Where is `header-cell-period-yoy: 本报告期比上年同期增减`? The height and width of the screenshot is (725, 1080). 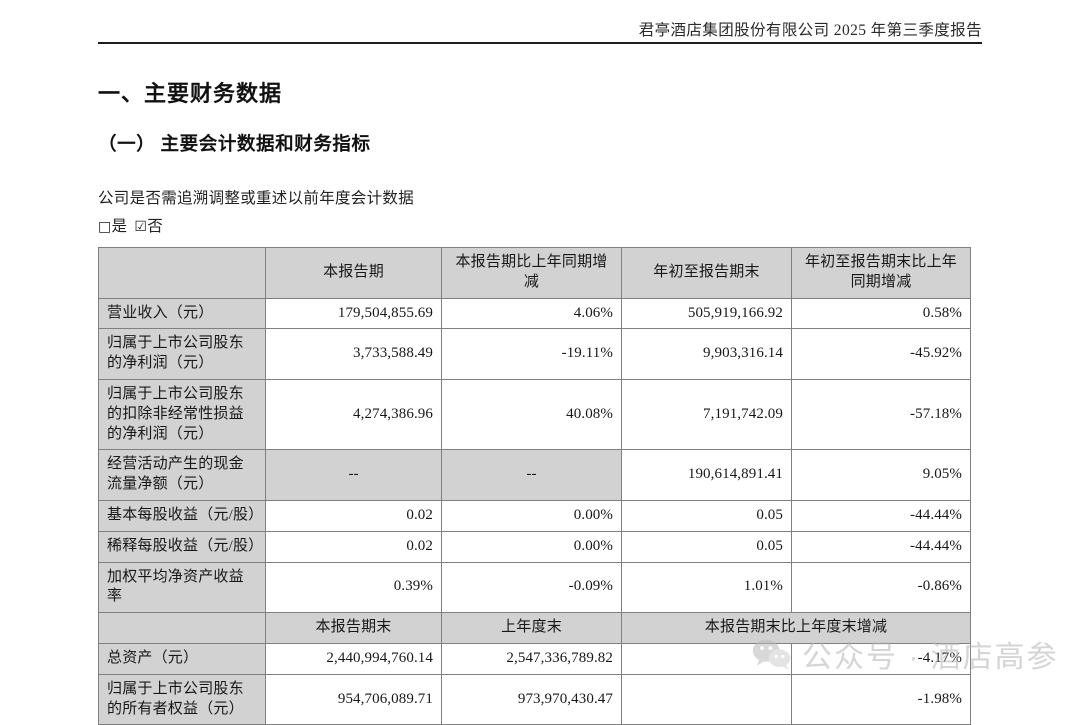
header-cell-period-yoy: 本报告期比上年同期增减 is located at coordinates (531, 273).